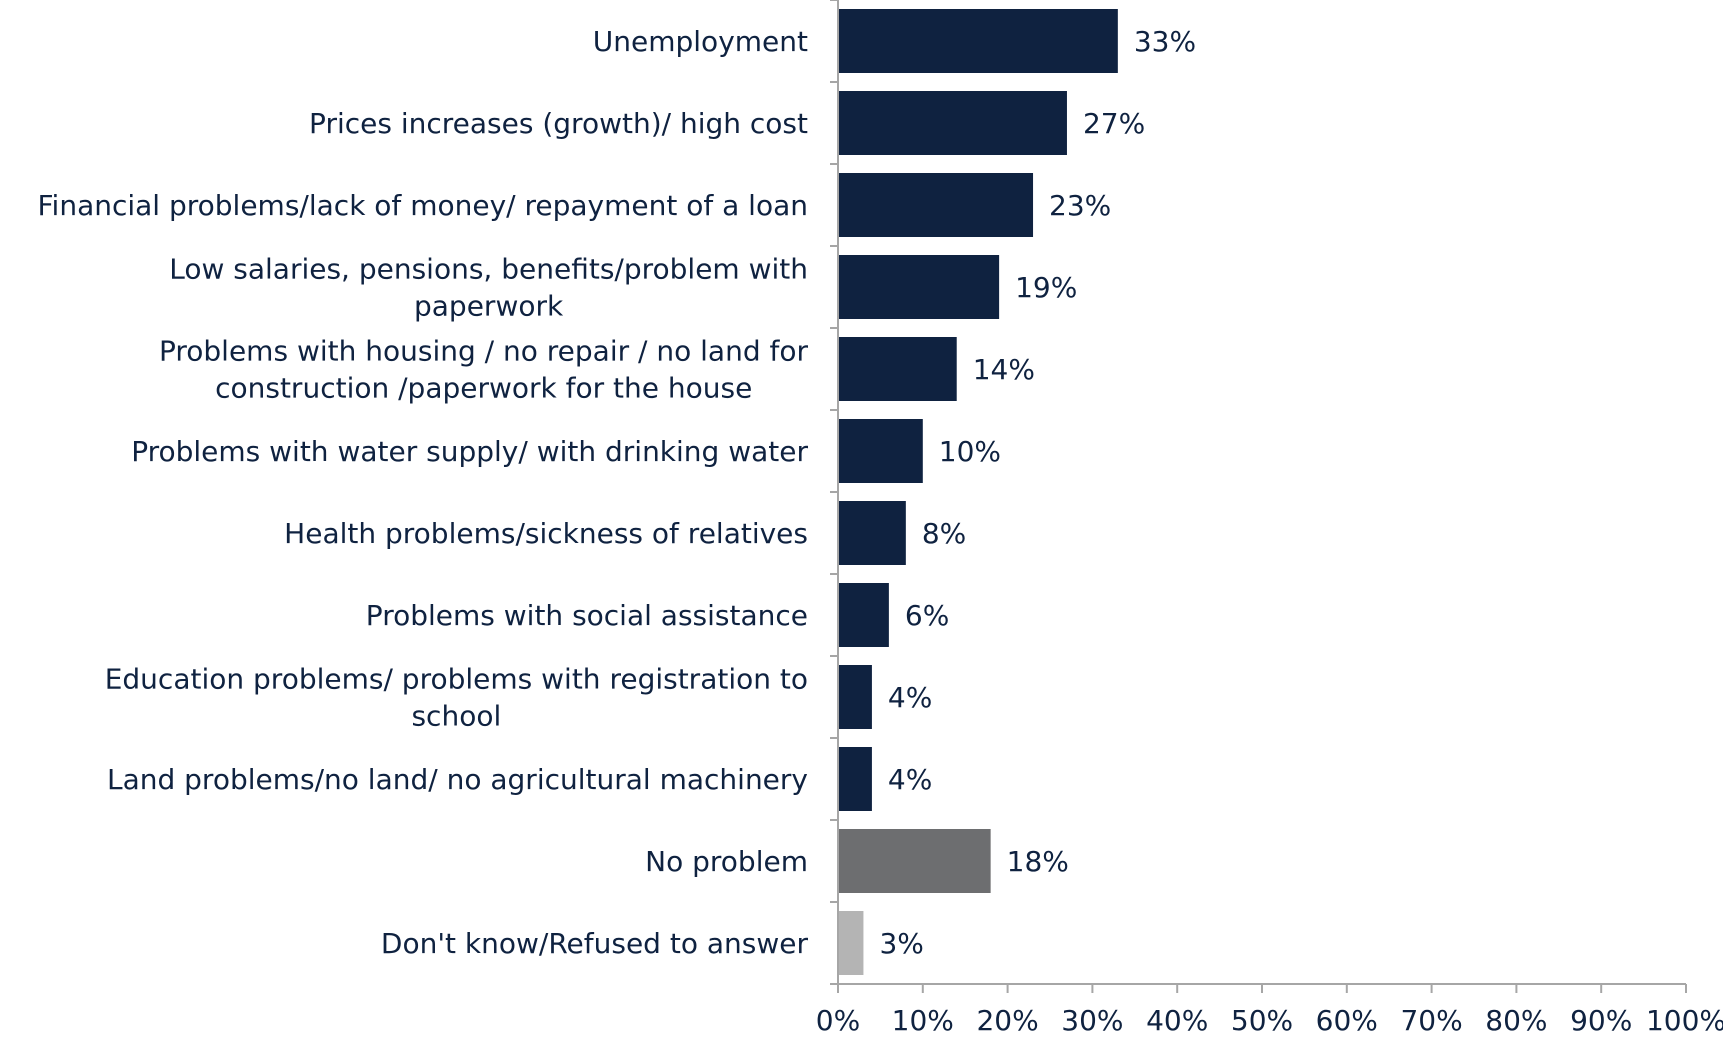 The height and width of the screenshot is (1037, 1723). I want to click on category-label-line: Health problems/sickness of relatives, so click(546, 533).